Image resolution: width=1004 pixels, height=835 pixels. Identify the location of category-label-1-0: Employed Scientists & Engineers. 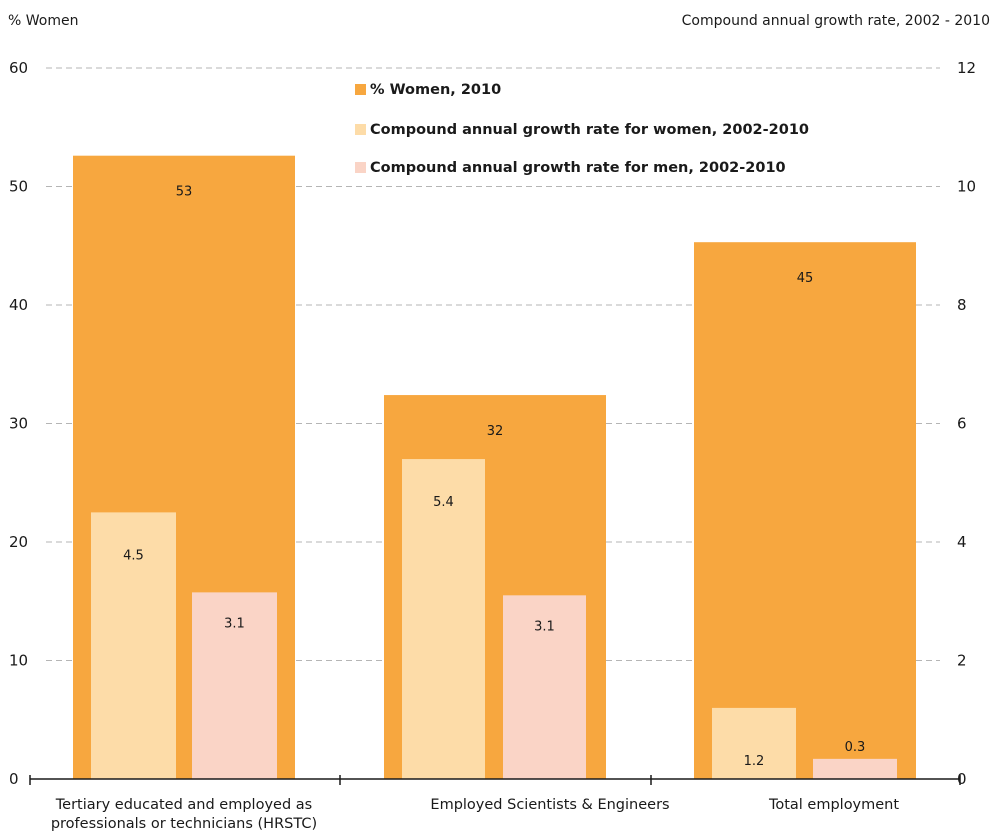
(549, 805).